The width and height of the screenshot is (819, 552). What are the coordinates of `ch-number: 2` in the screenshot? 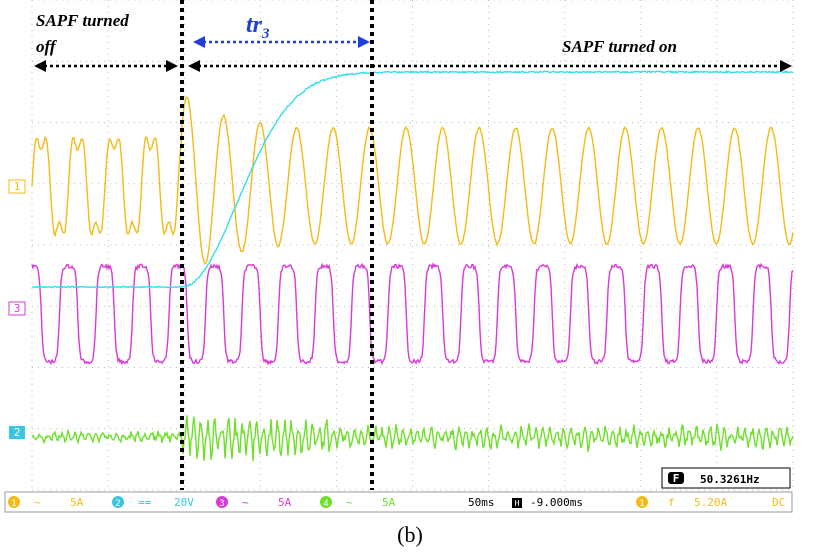 It's located at (117, 504).